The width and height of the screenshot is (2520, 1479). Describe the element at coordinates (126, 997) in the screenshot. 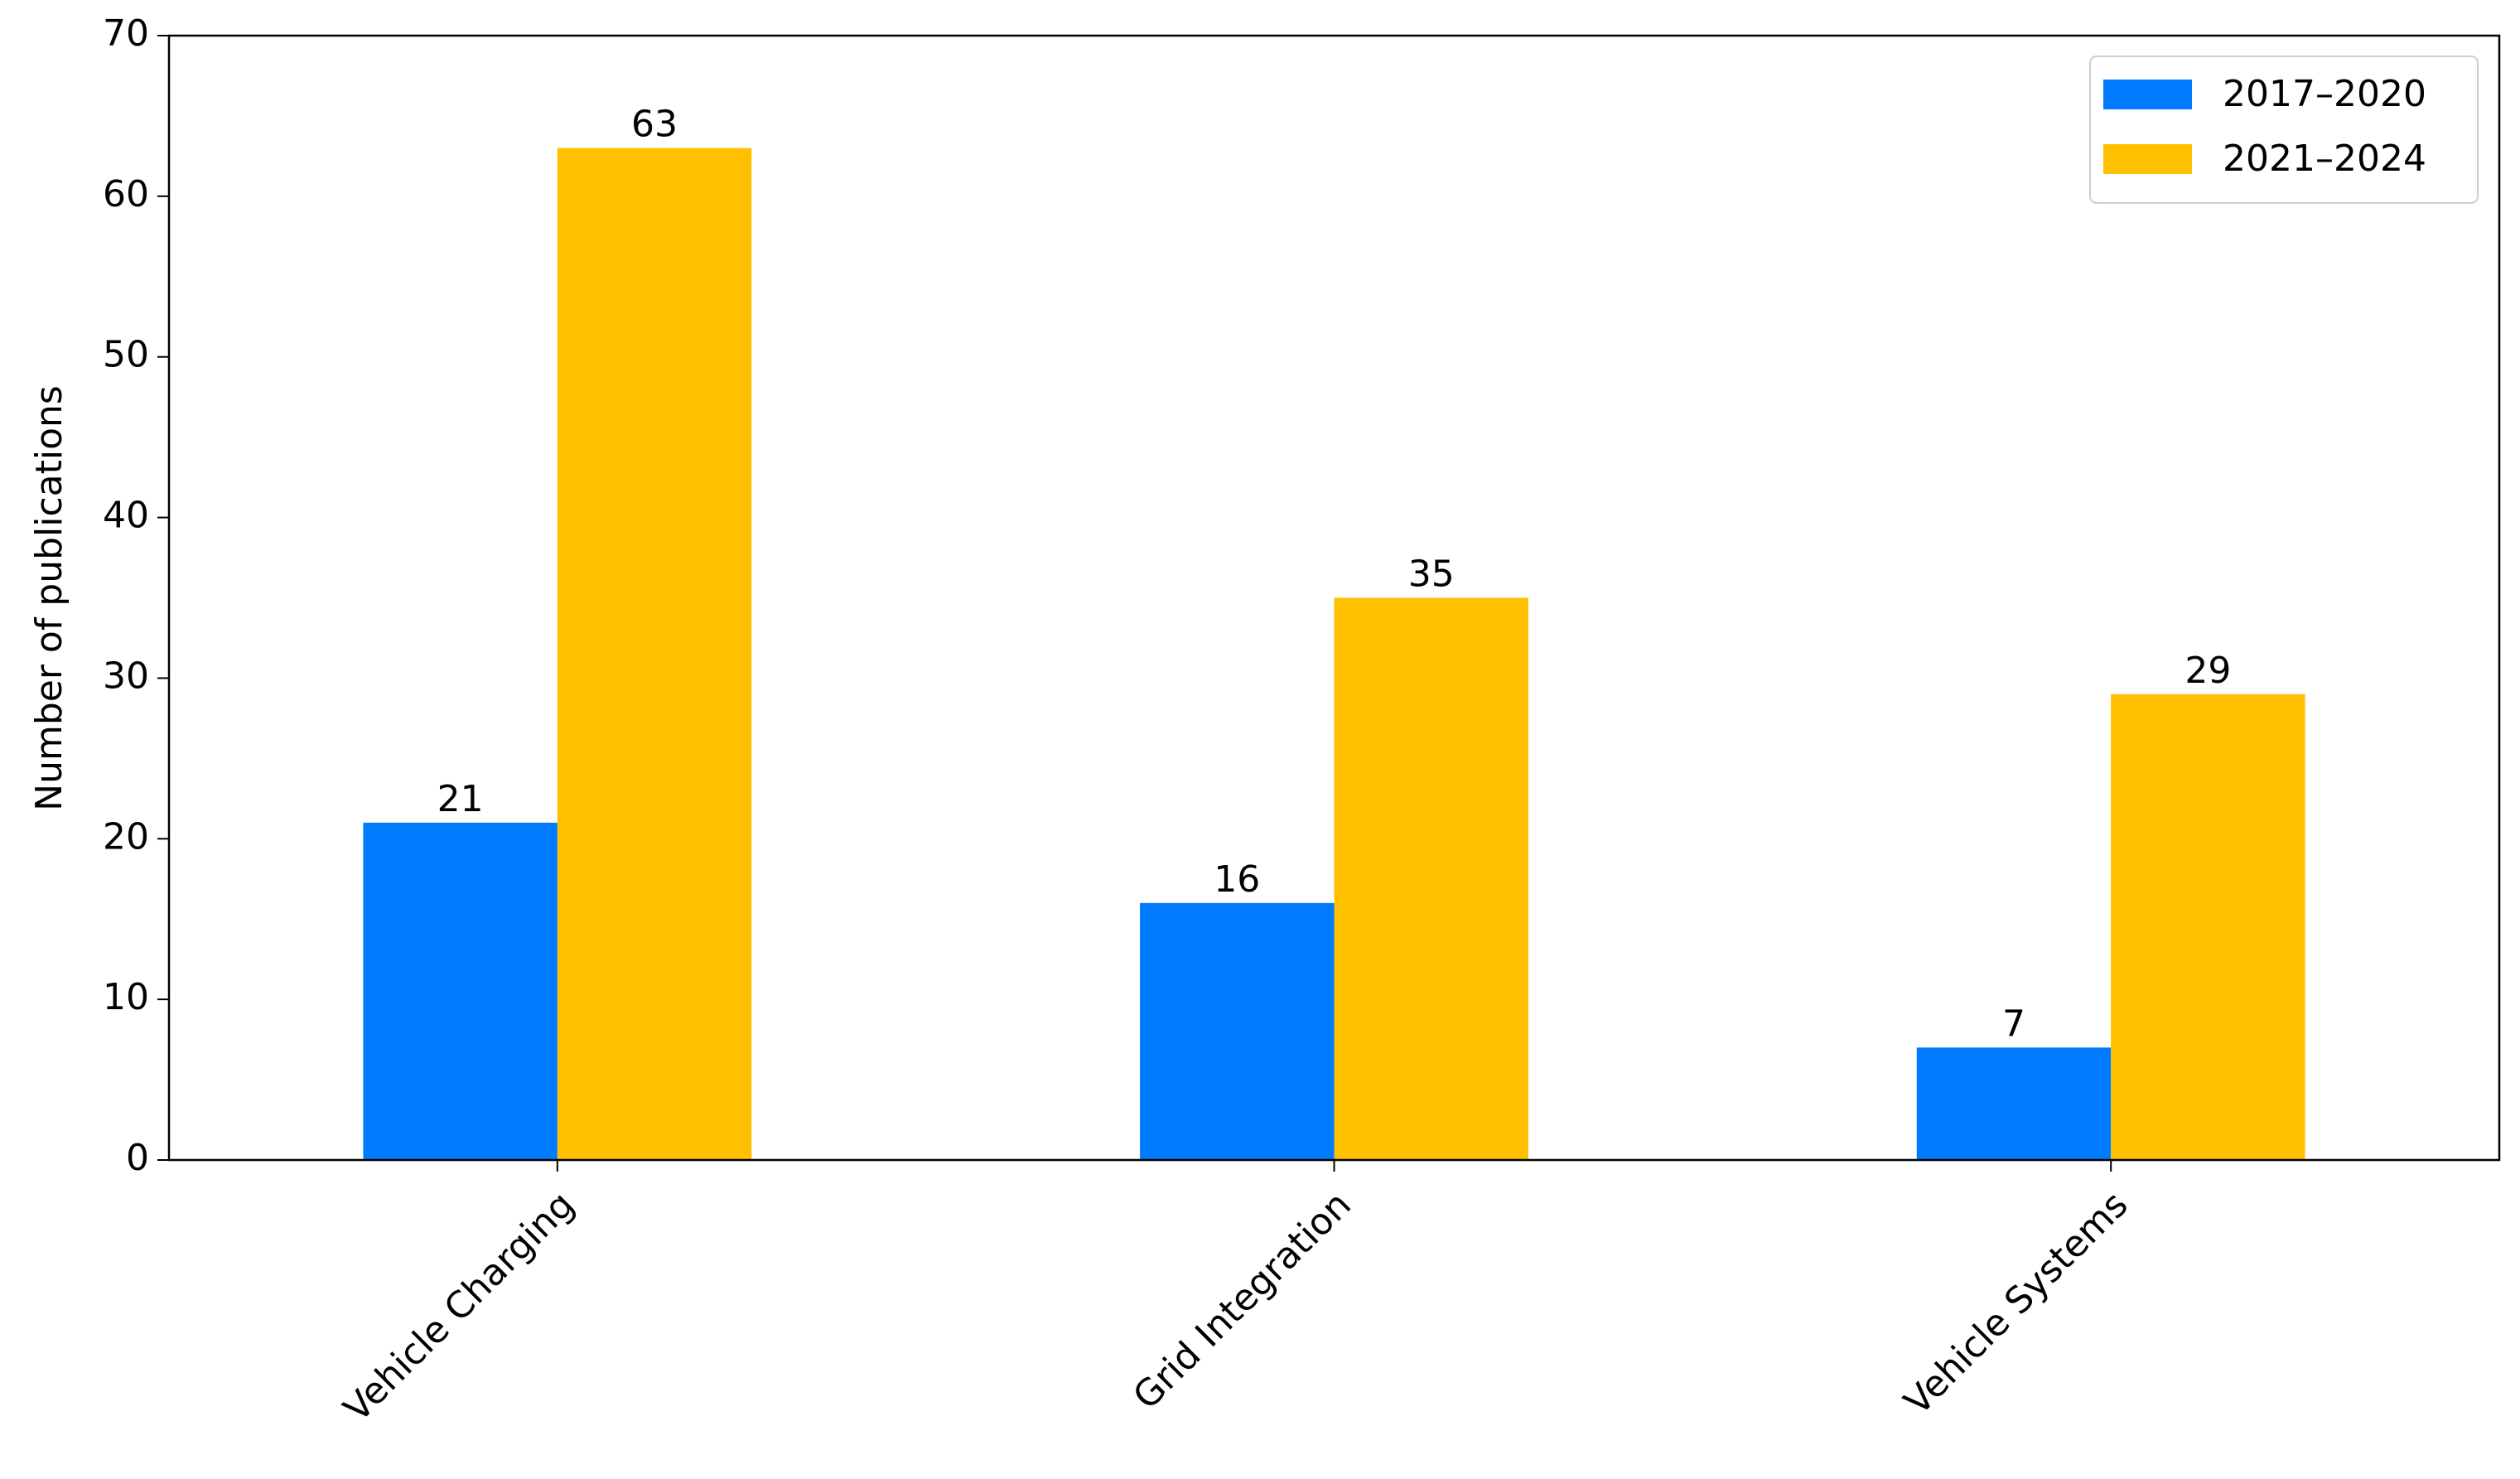

I see `y-tick-label: 10` at that location.